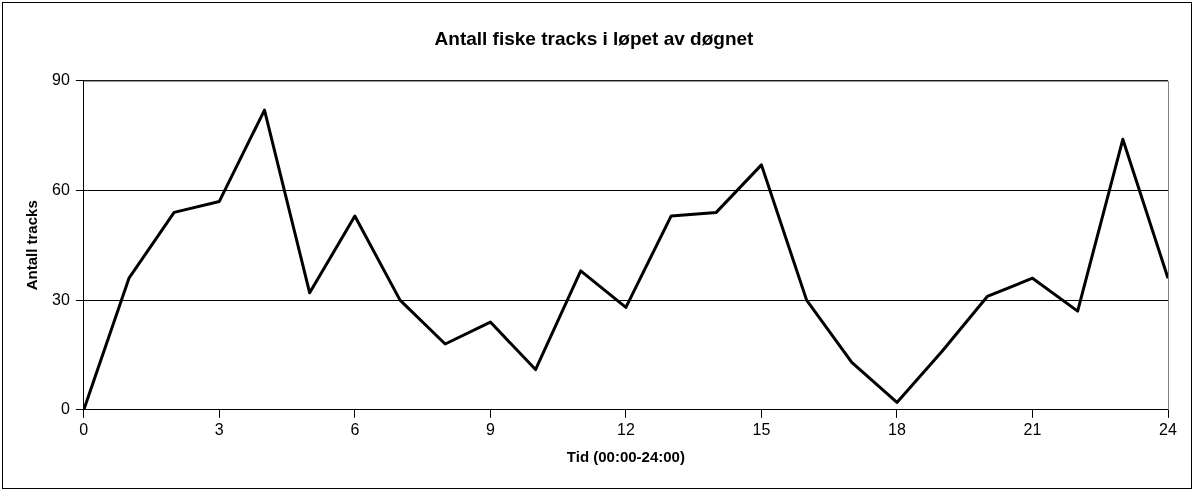 The height and width of the screenshot is (491, 1194). I want to click on x-tick-label: 21, so click(1032, 429).